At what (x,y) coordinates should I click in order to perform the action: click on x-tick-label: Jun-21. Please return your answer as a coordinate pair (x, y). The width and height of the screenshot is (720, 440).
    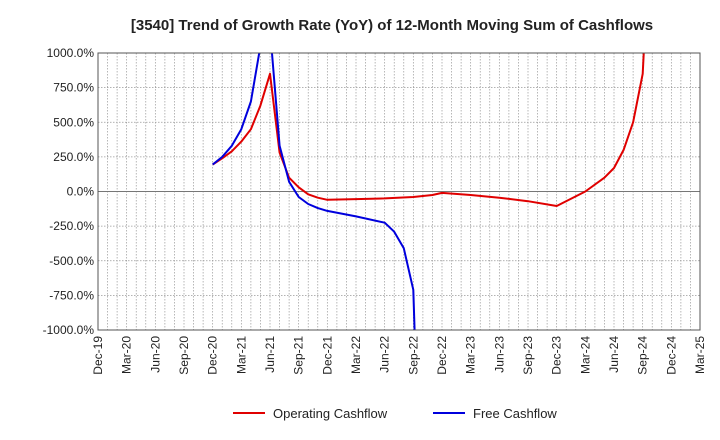
    Looking at the image, I should click on (270, 354).